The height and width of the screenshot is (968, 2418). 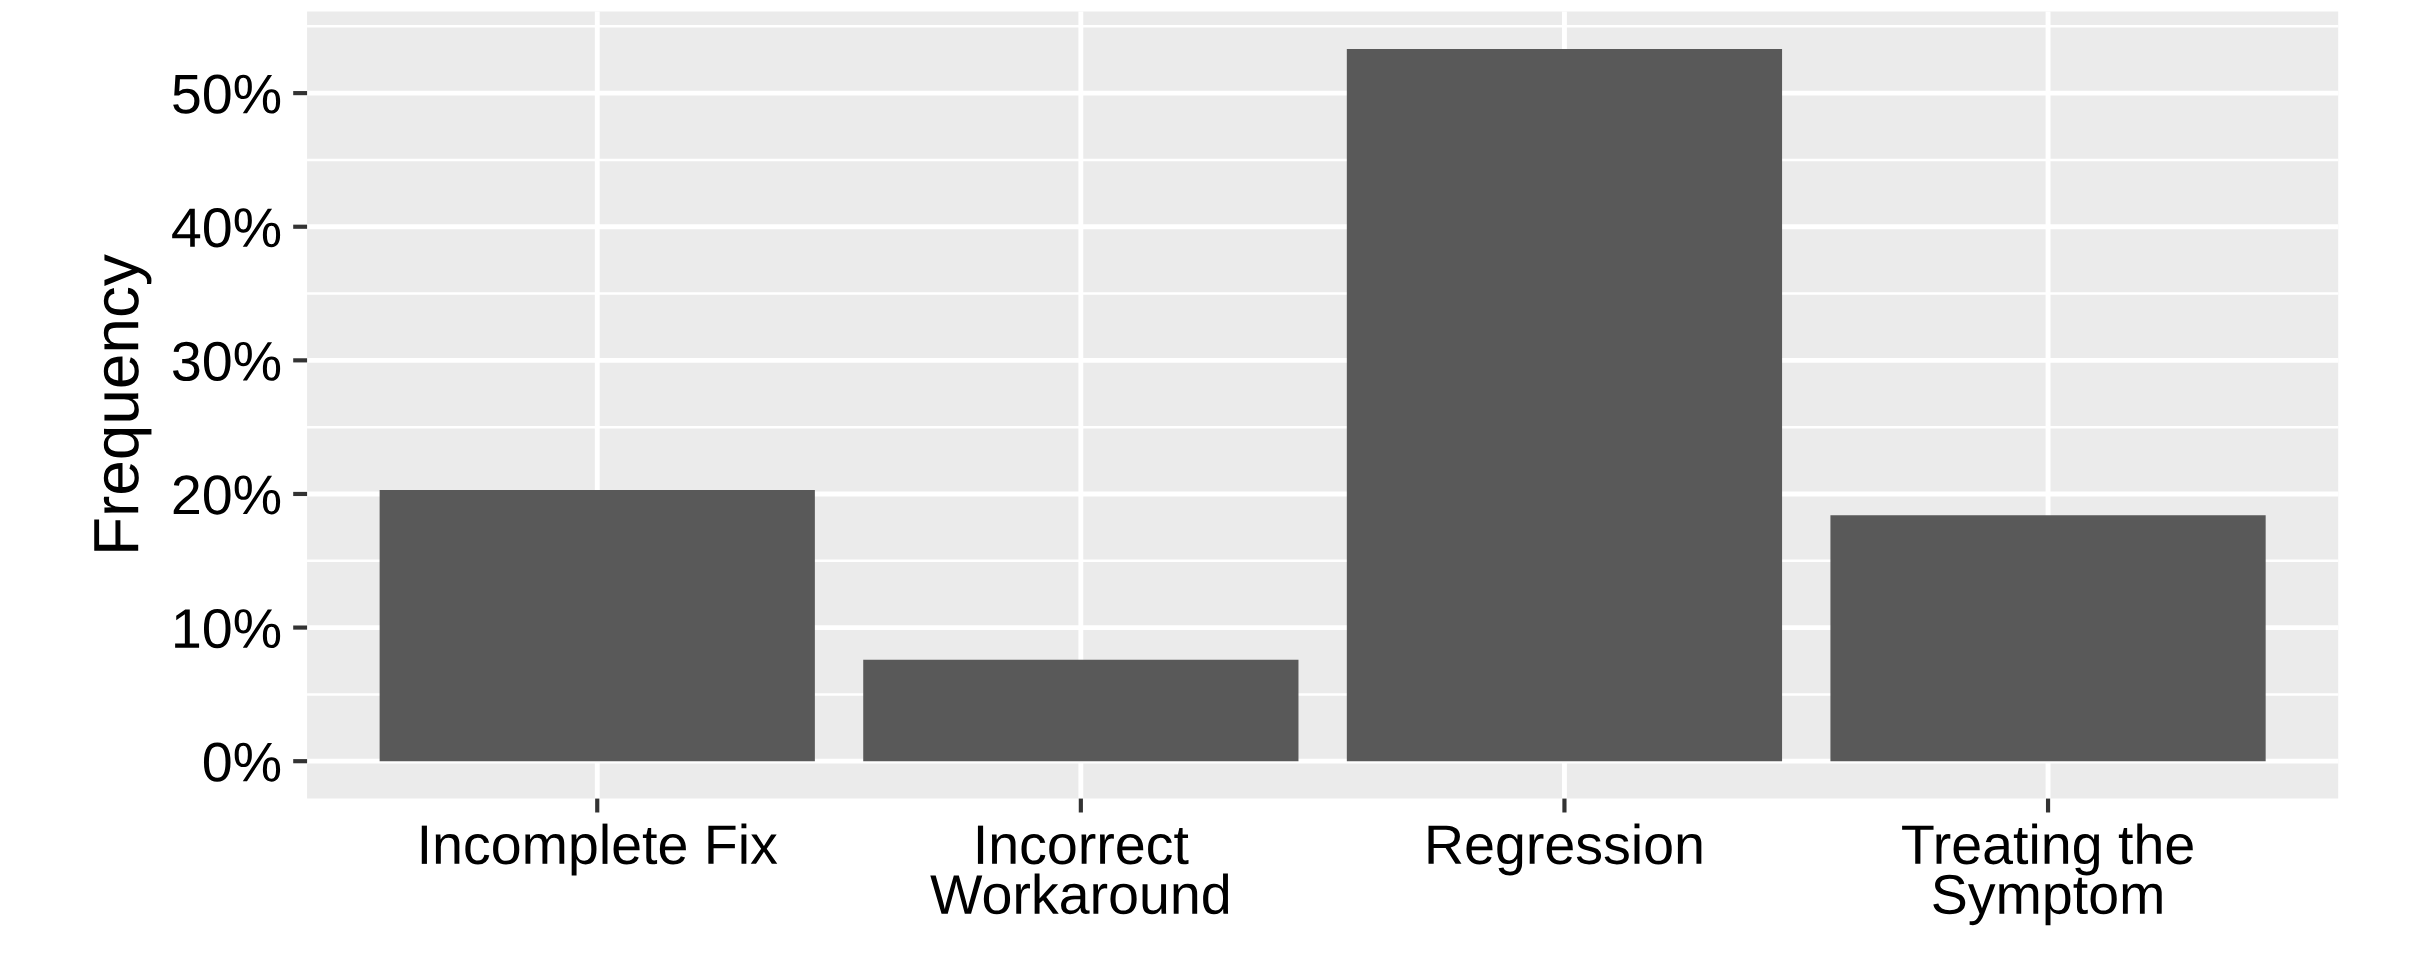 What do you see at coordinates (123, 402) in the screenshot?
I see `y-axis-title: Frequency` at bounding box center [123, 402].